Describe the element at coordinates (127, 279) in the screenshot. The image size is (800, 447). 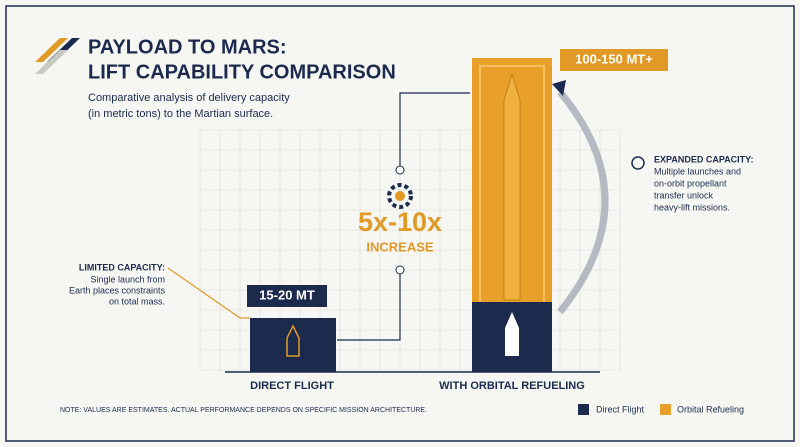
I see `note-line: Single launch from` at that location.